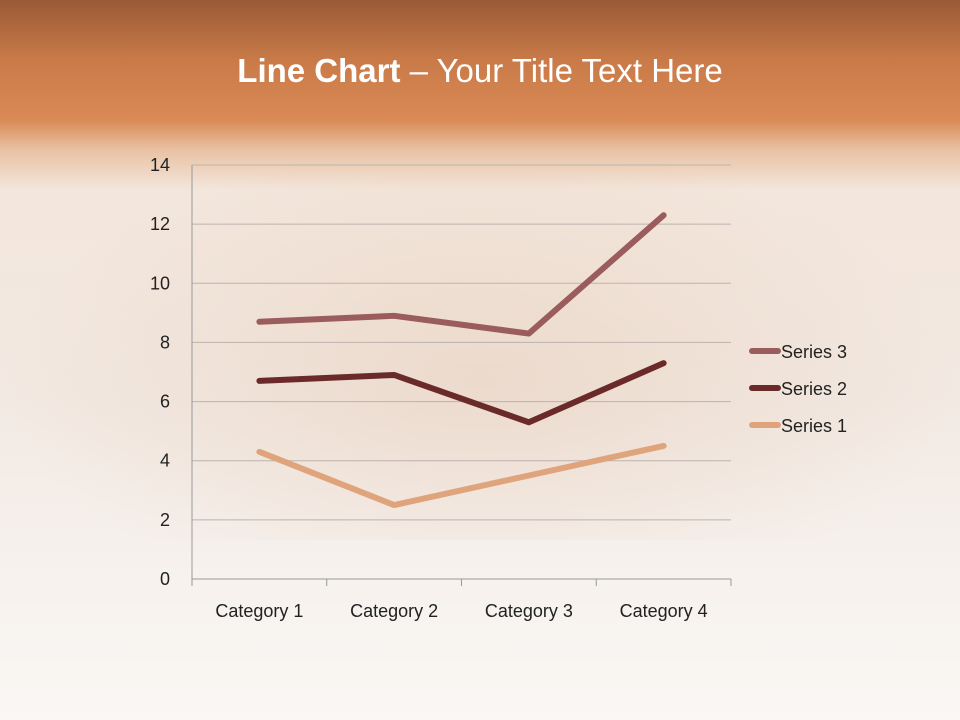  What do you see at coordinates (160, 165) in the screenshot?
I see `y-tick-label: 14` at bounding box center [160, 165].